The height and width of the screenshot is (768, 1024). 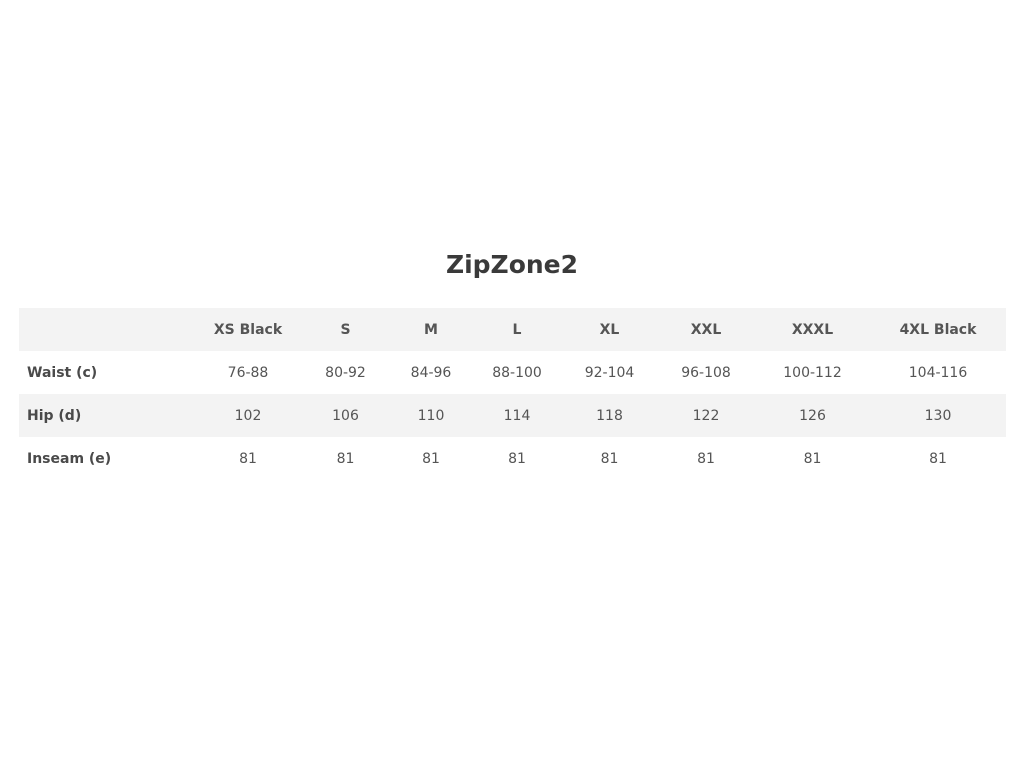 What do you see at coordinates (812, 415) in the screenshot?
I see `table-cell: 126` at bounding box center [812, 415].